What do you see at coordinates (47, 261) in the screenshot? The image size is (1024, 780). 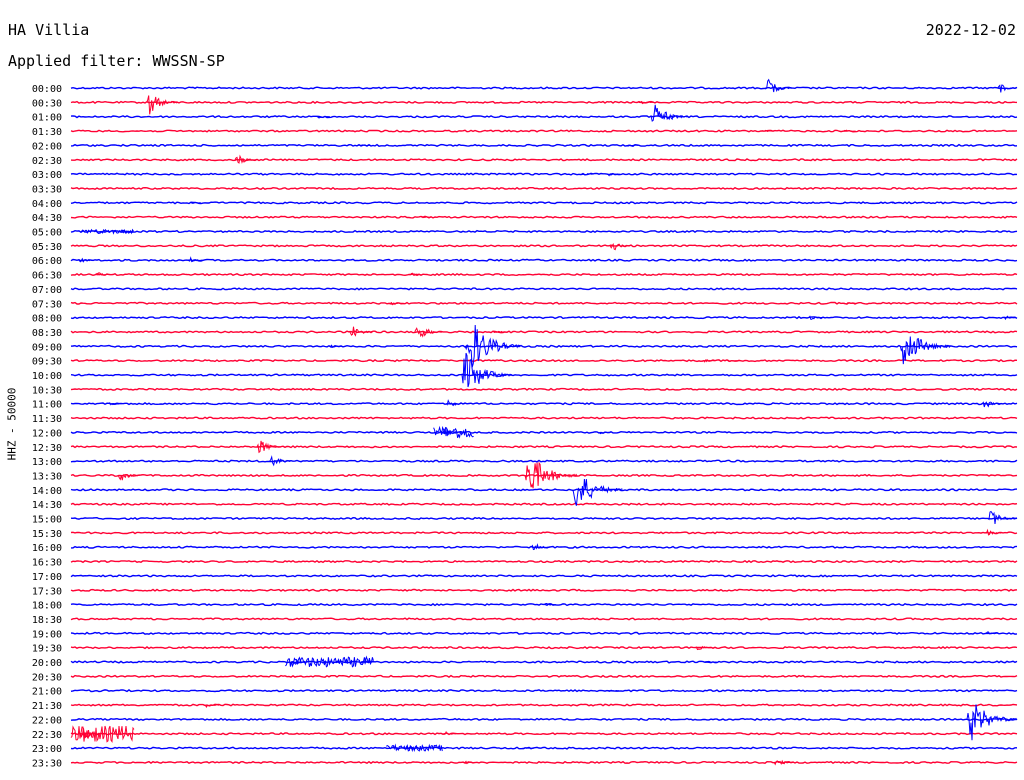 I see `time-label-0600: 06:00` at bounding box center [47, 261].